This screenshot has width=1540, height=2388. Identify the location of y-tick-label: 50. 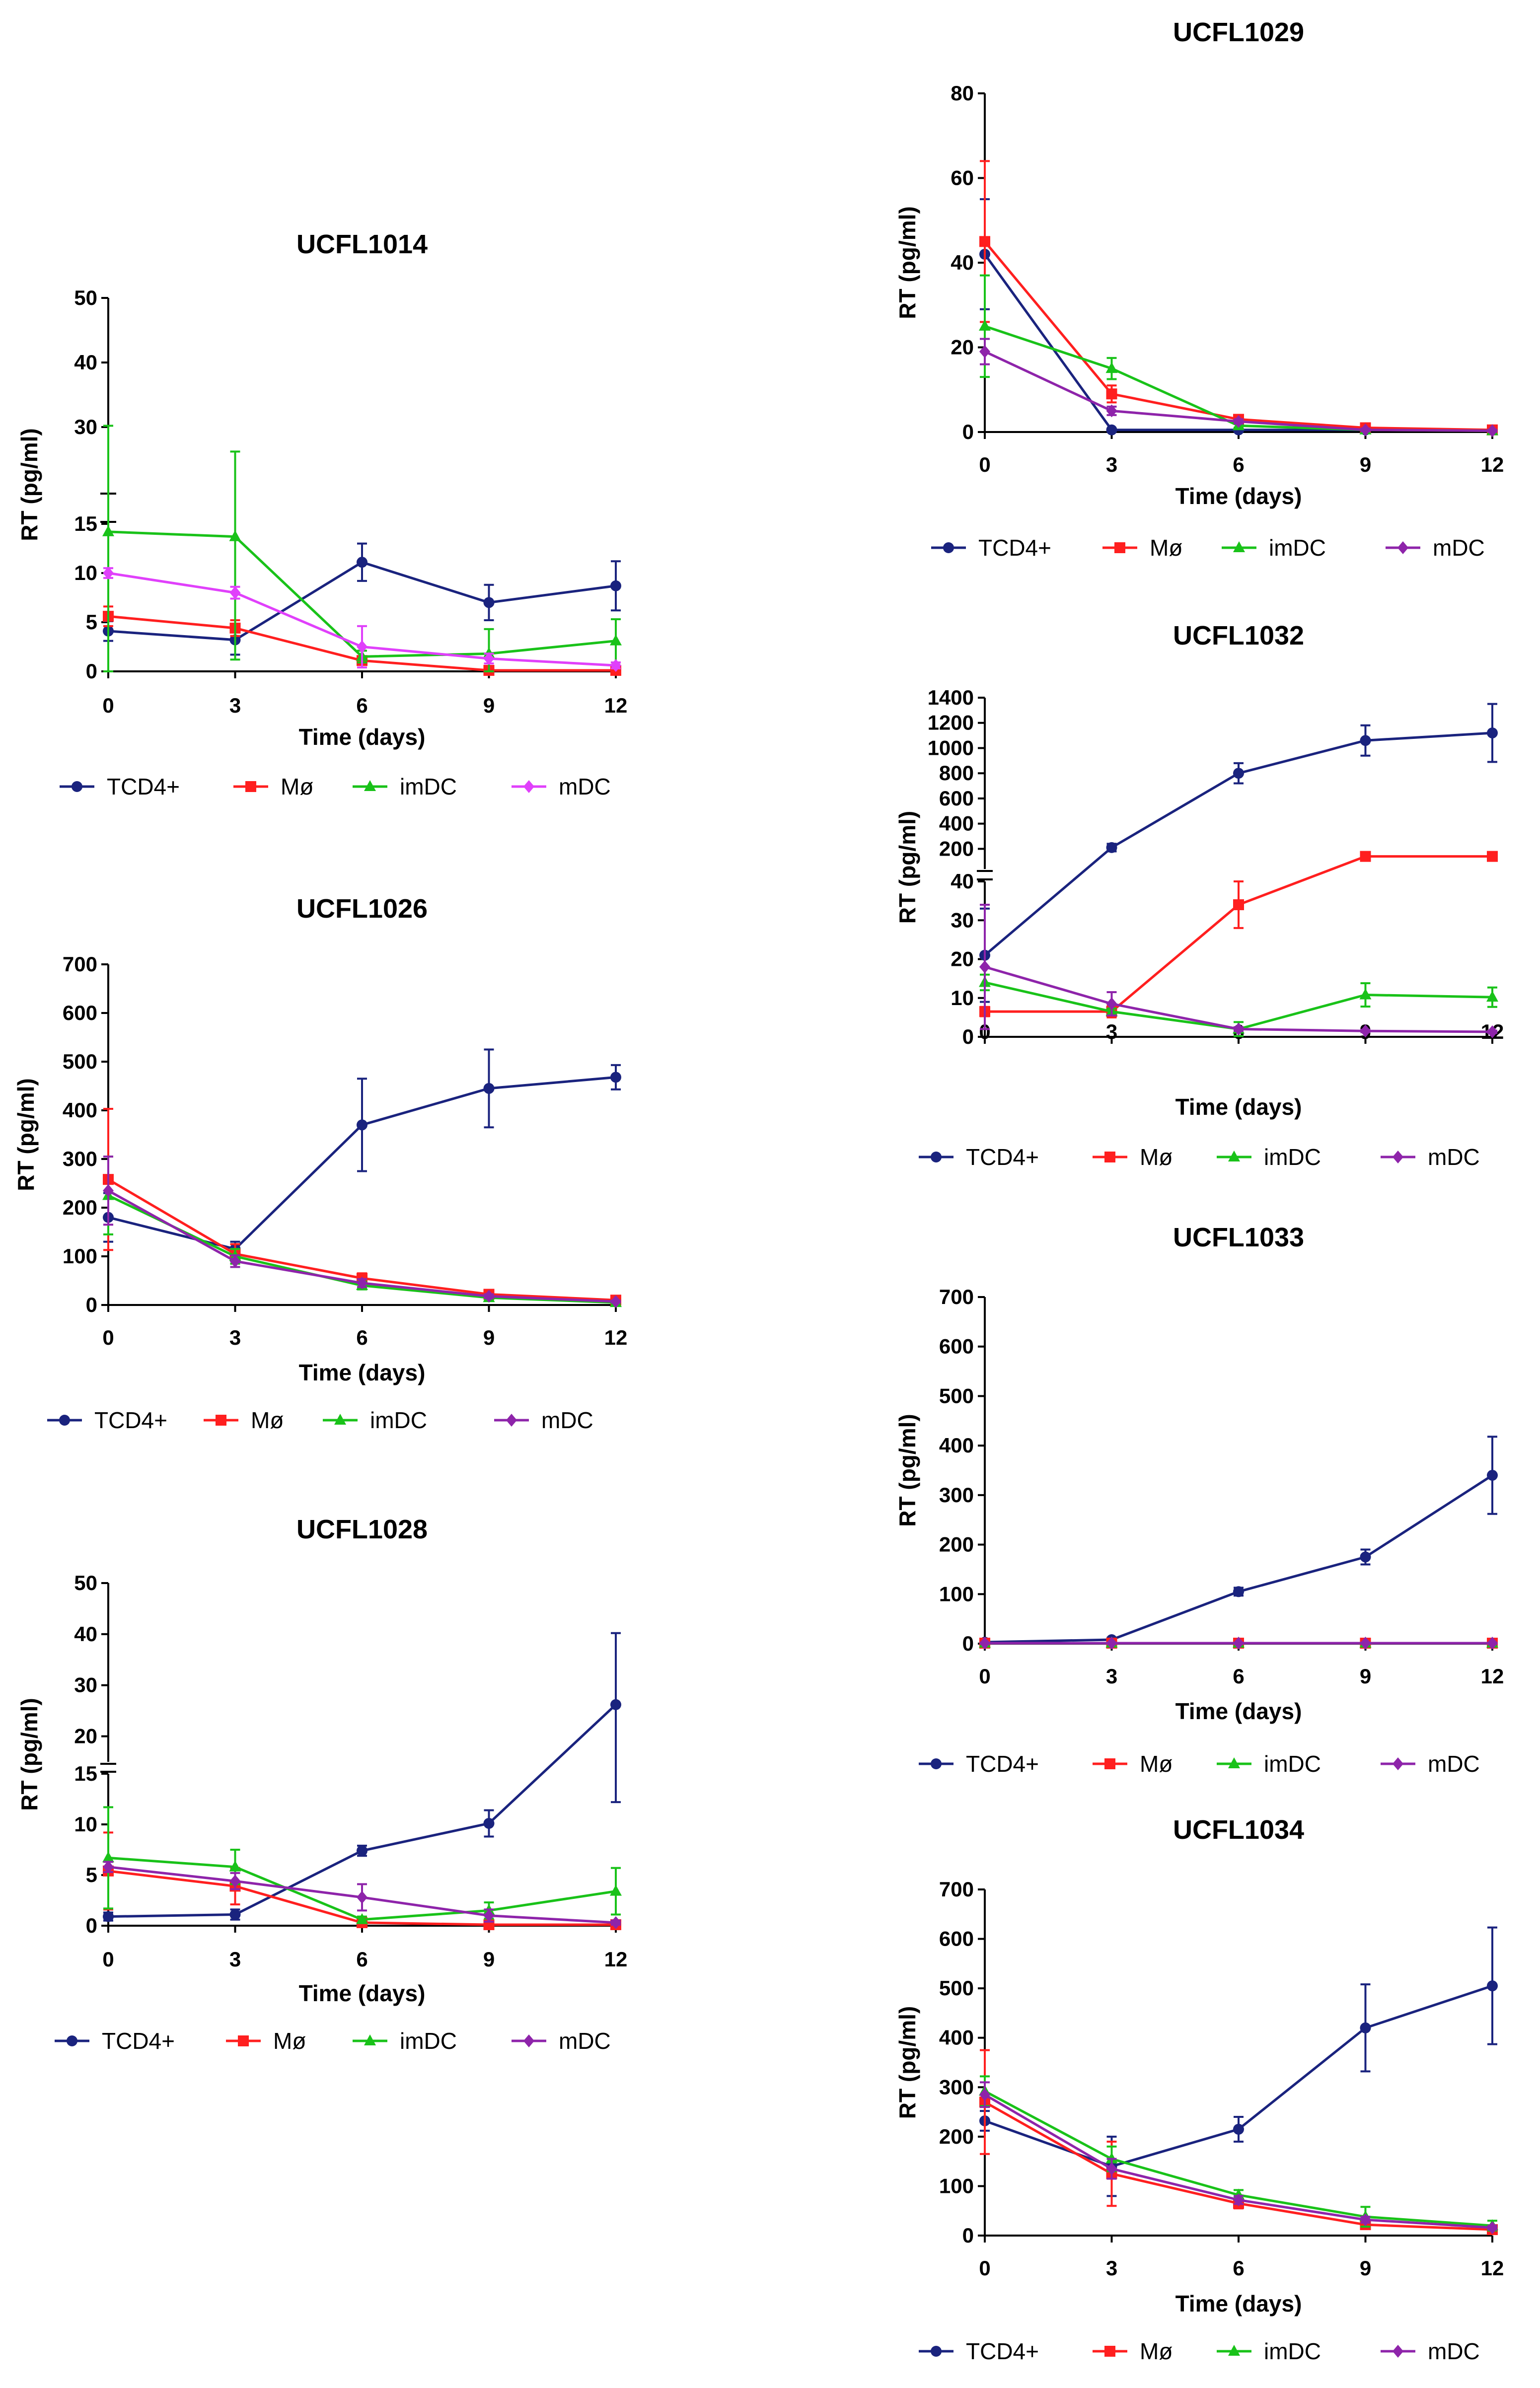
(85, 1583).